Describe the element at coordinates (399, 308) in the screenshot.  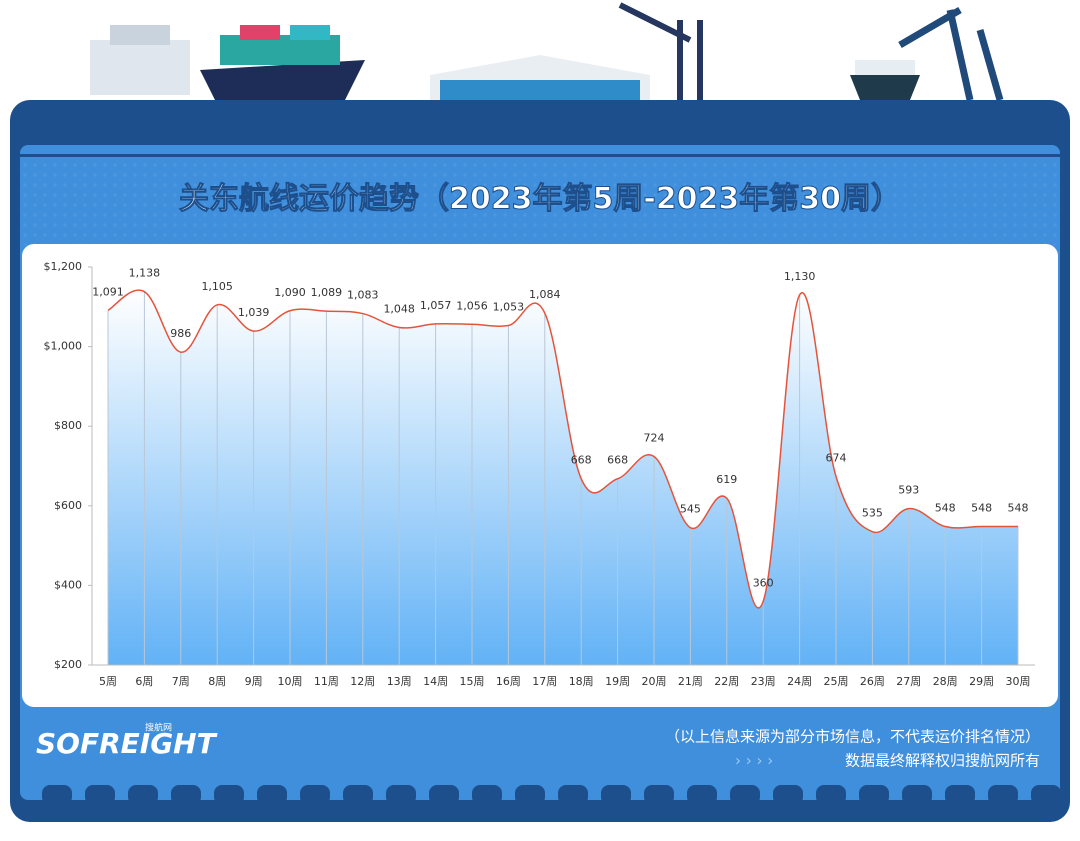
I see `value-label: 1,048` at that location.